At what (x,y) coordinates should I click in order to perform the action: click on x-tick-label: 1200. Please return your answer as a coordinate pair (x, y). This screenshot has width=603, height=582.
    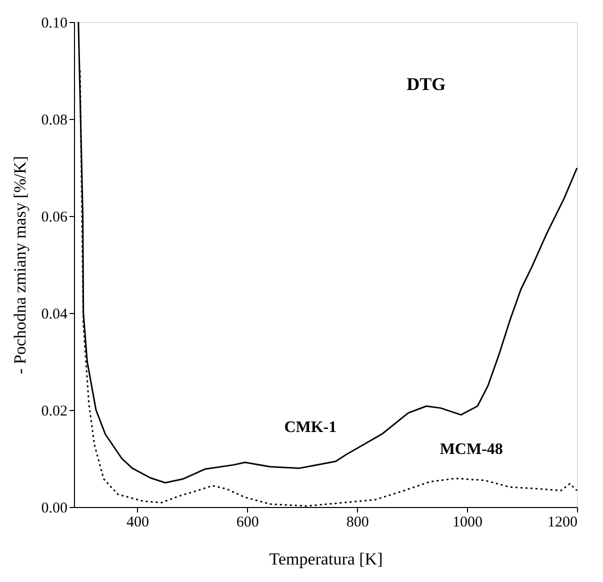
    Looking at the image, I should click on (563, 522).